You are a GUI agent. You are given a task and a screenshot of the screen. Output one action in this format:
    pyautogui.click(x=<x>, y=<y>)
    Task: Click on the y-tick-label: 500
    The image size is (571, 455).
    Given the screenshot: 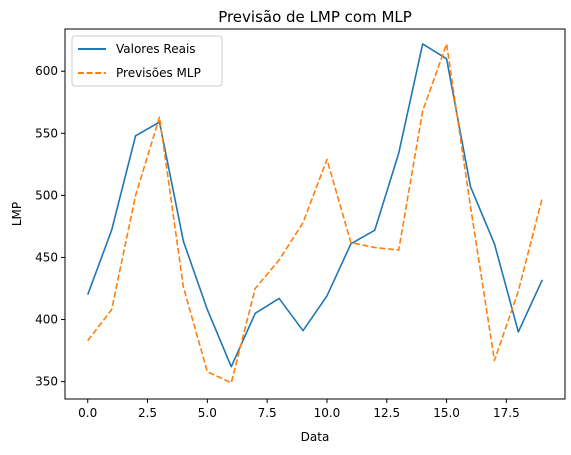 What is the action you would take?
    pyautogui.click(x=46, y=195)
    